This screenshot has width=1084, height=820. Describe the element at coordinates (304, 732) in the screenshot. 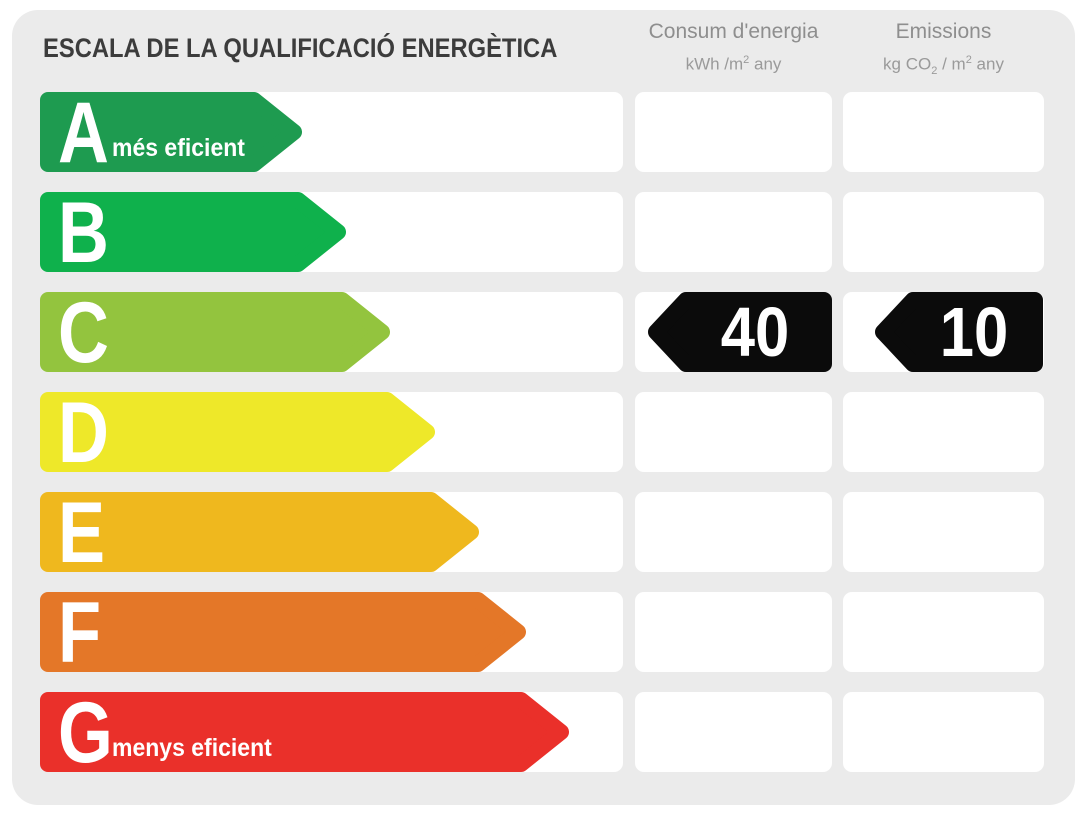

I see `band-g-arrow` at that location.